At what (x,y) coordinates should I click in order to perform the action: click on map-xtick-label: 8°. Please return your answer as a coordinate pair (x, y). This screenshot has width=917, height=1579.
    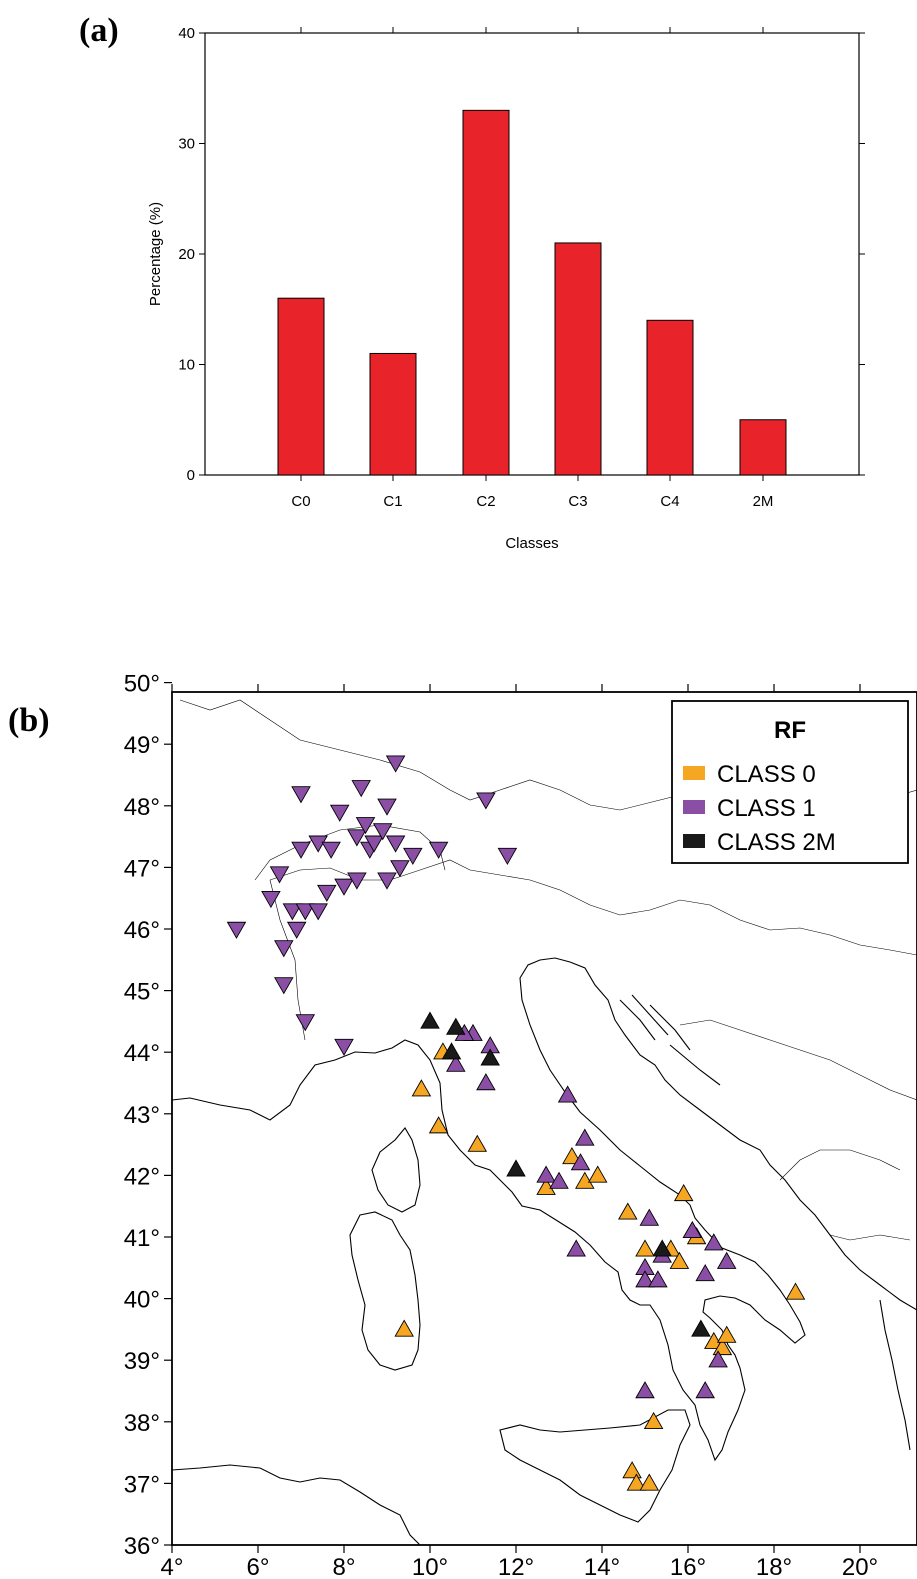
    Looking at the image, I should click on (344, 1566).